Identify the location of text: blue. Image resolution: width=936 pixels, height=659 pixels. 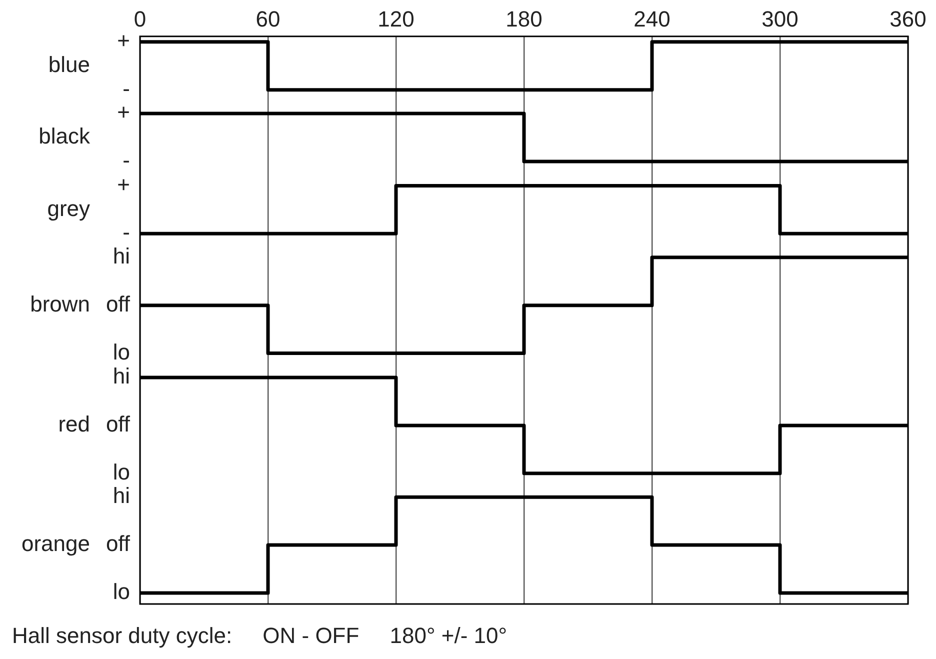
(69, 64).